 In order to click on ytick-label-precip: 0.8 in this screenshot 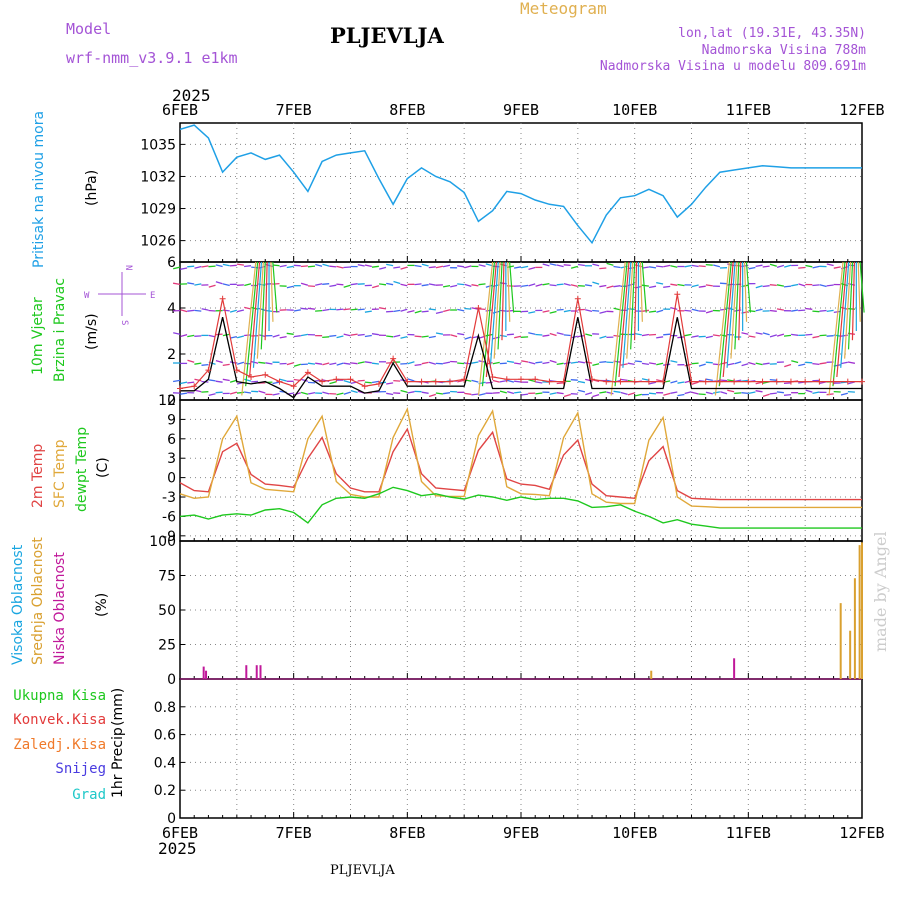, I will do `click(165, 708)`.